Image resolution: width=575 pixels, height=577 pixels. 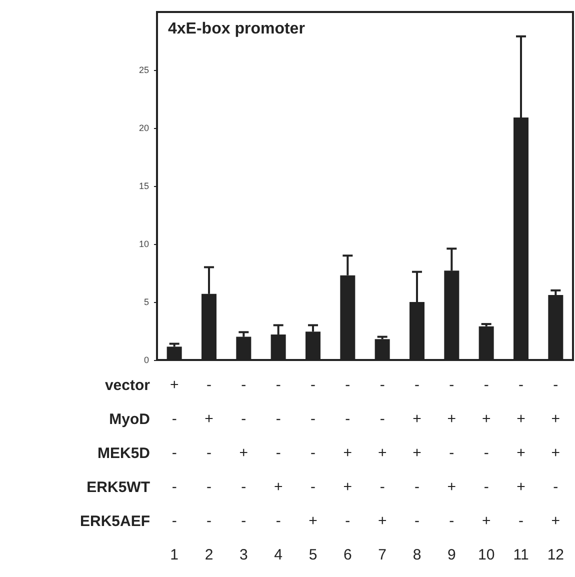 What do you see at coordinates (146, 302) in the screenshot?
I see `y-tick-label: 5` at bounding box center [146, 302].